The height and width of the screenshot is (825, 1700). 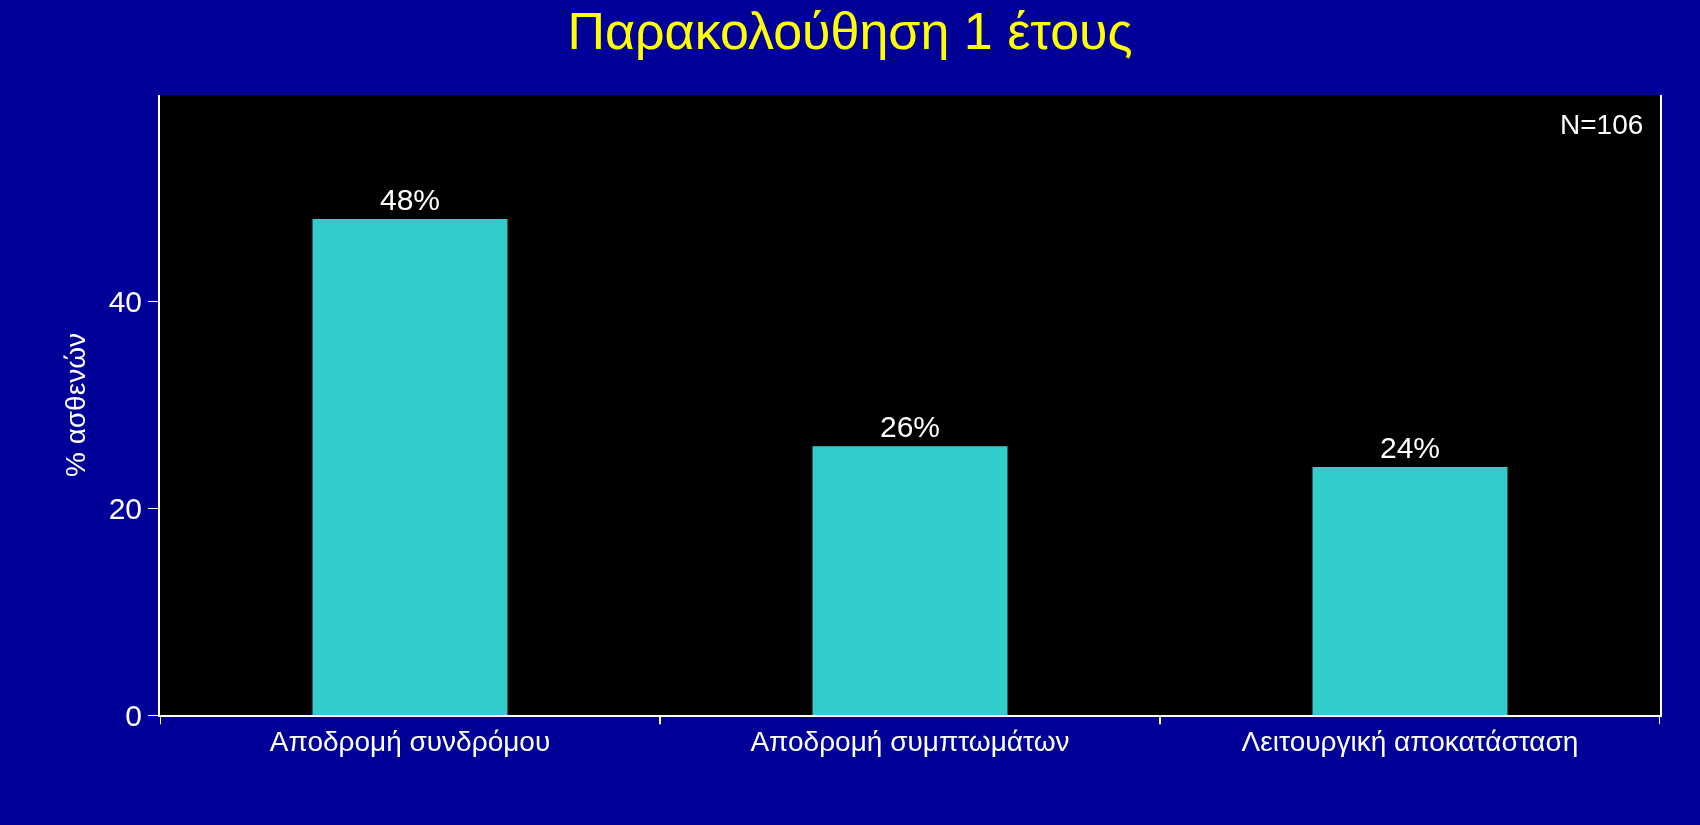 What do you see at coordinates (910, 741) in the screenshot?
I see `x-tick-label: Αποδρομή συμπτωμάτων` at bounding box center [910, 741].